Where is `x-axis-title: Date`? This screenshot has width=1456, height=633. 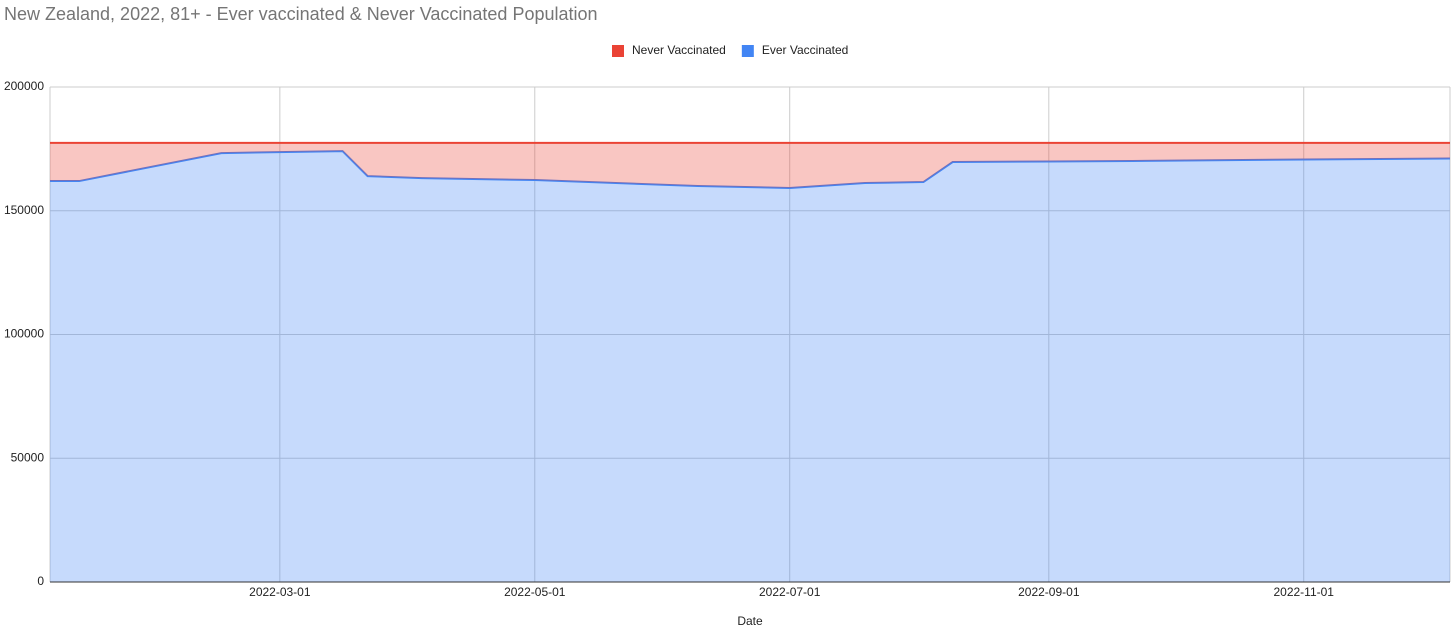 x-axis-title: Date is located at coordinates (750, 621).